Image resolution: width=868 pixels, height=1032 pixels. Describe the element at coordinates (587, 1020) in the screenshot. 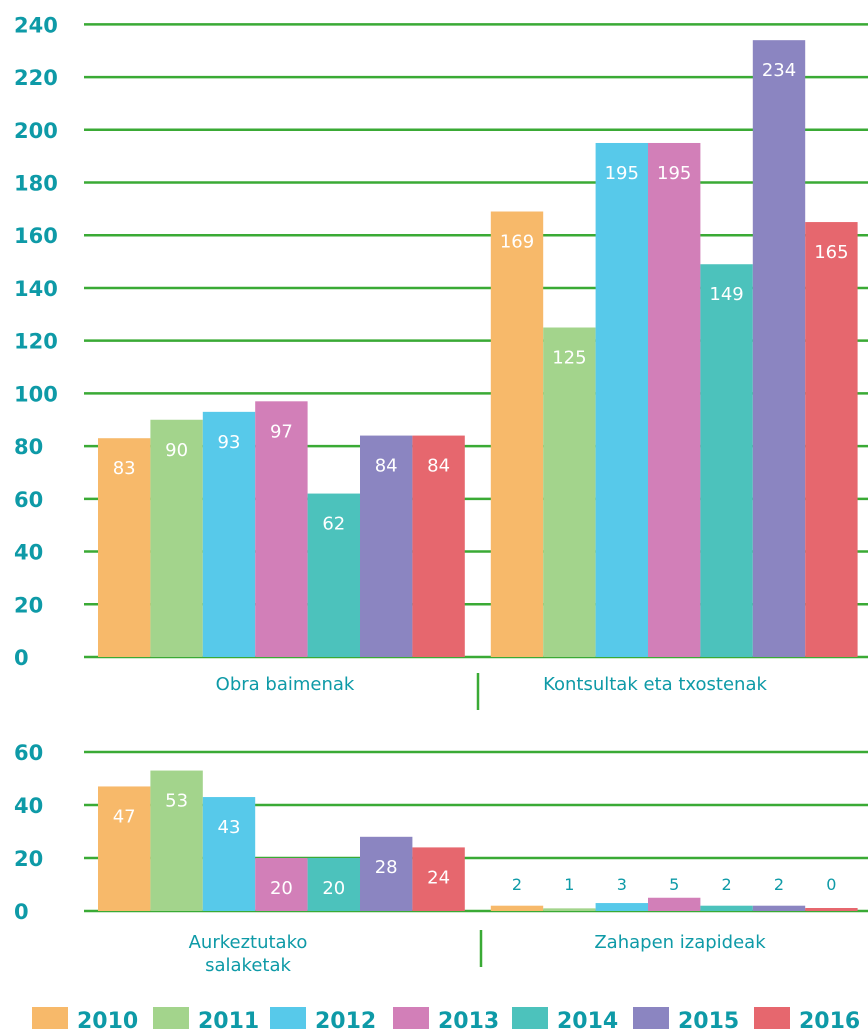

I see `legend-label-2014: 2014` at that location.